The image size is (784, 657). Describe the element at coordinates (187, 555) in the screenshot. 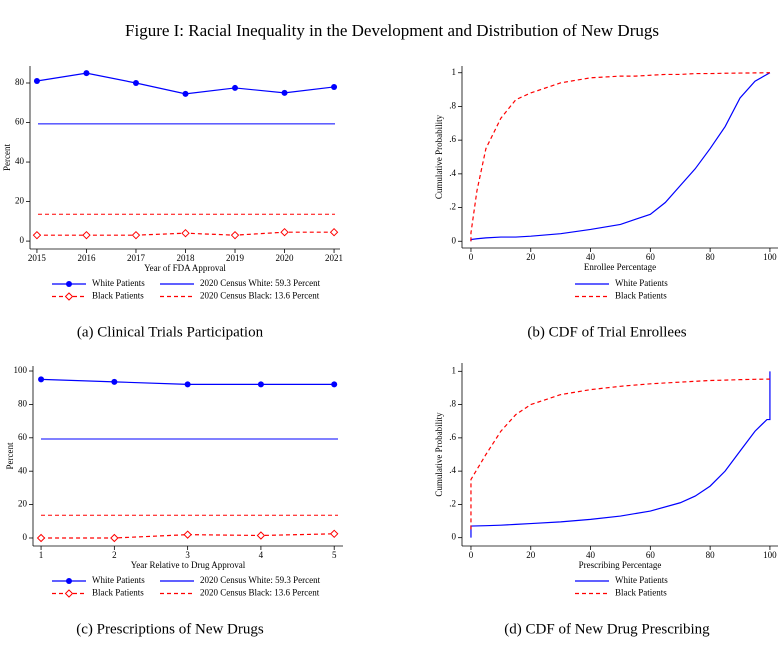

I see `x-tick-label: 3` at that location.